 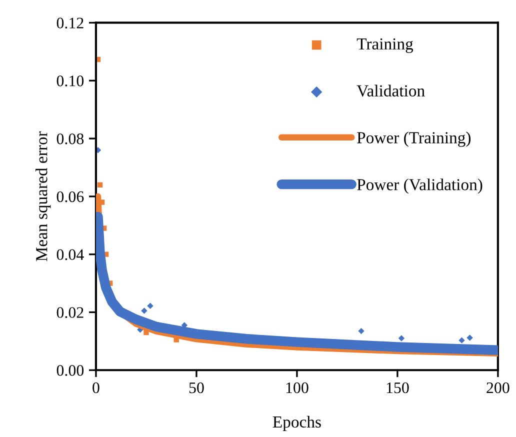 I want to click on x-tick-label: 50, so click(x=196, y=388).